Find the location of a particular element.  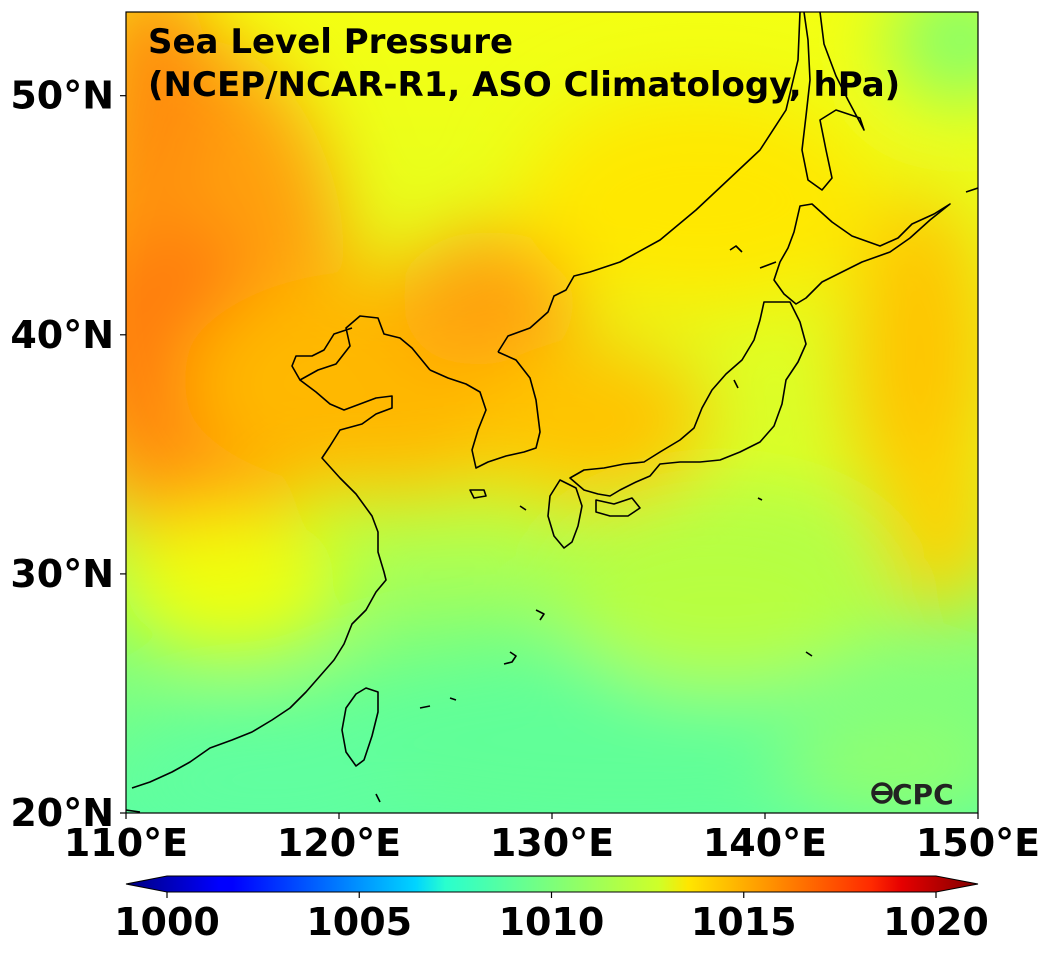

colorbar-tick-label: 1020 is located at coordinates (936, 922).